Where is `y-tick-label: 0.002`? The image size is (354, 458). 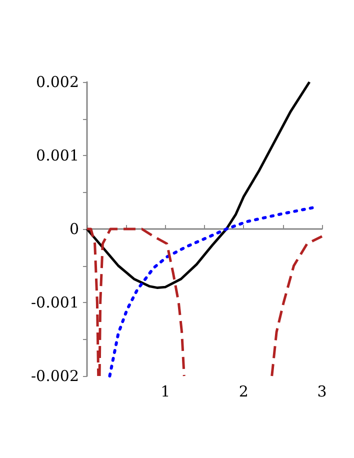
y-tick-label: 0.002 is located at coordinates (57, 82).